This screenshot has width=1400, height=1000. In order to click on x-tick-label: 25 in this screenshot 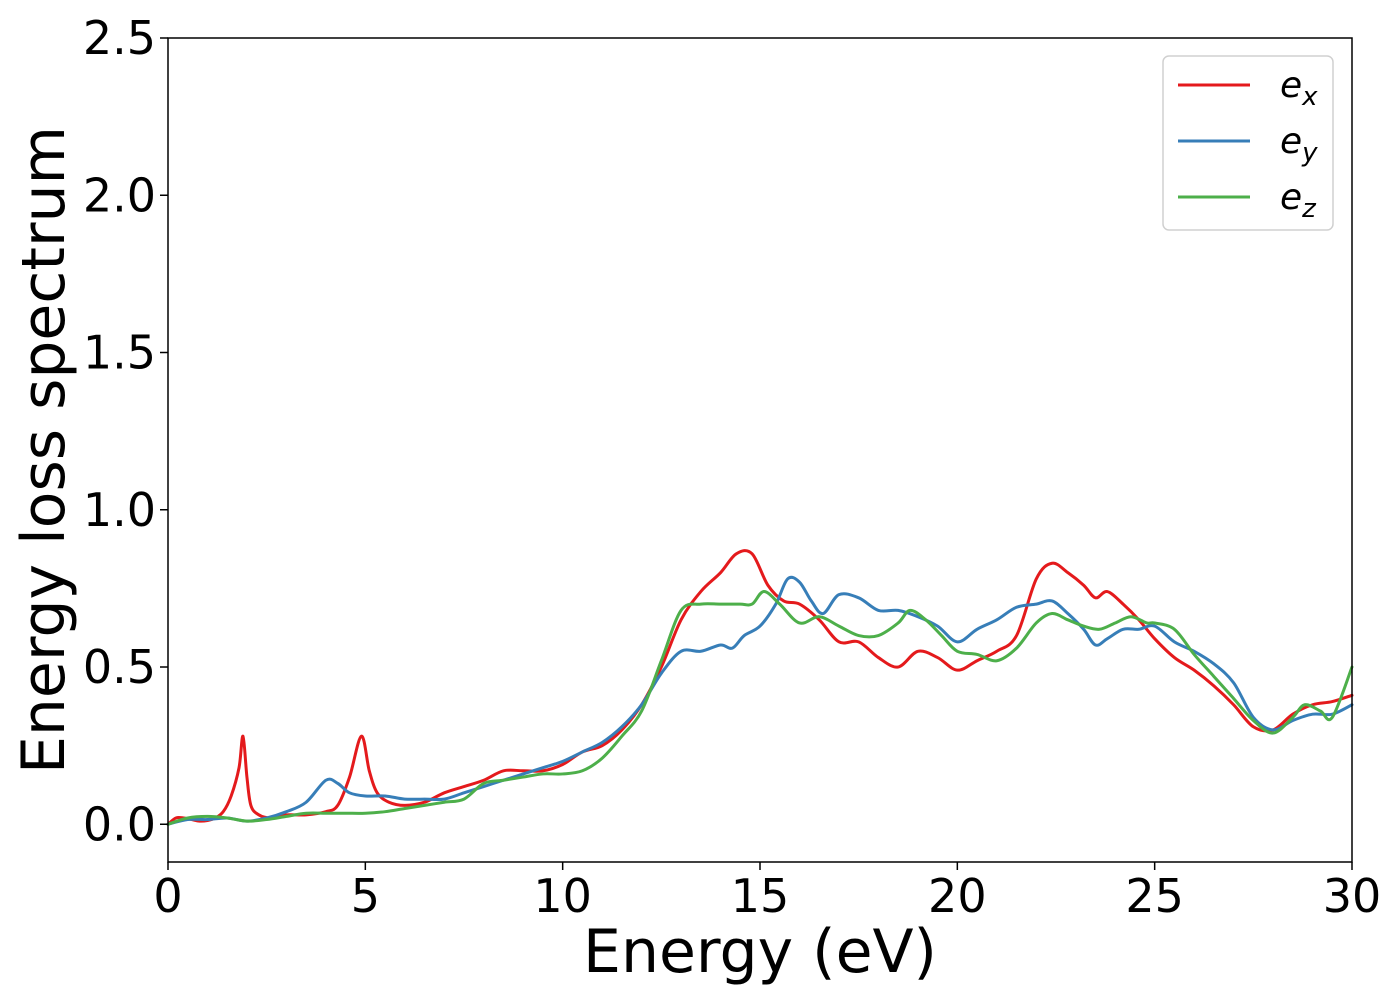, I will do `click(1154, 896)`.